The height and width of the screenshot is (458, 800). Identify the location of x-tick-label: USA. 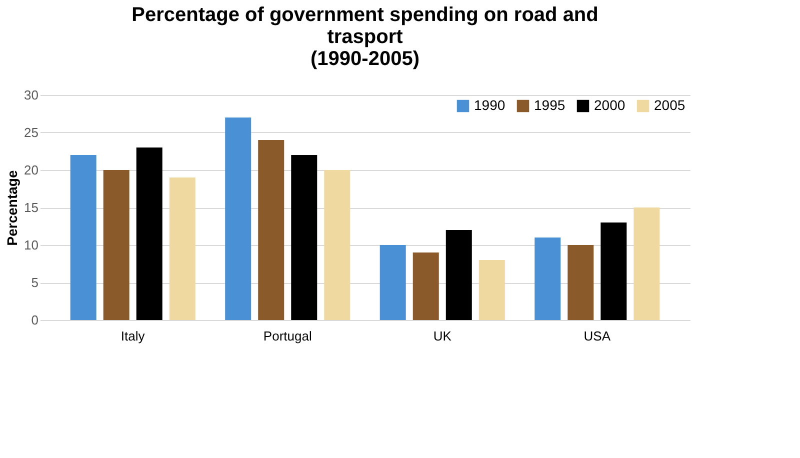
(597, 336).